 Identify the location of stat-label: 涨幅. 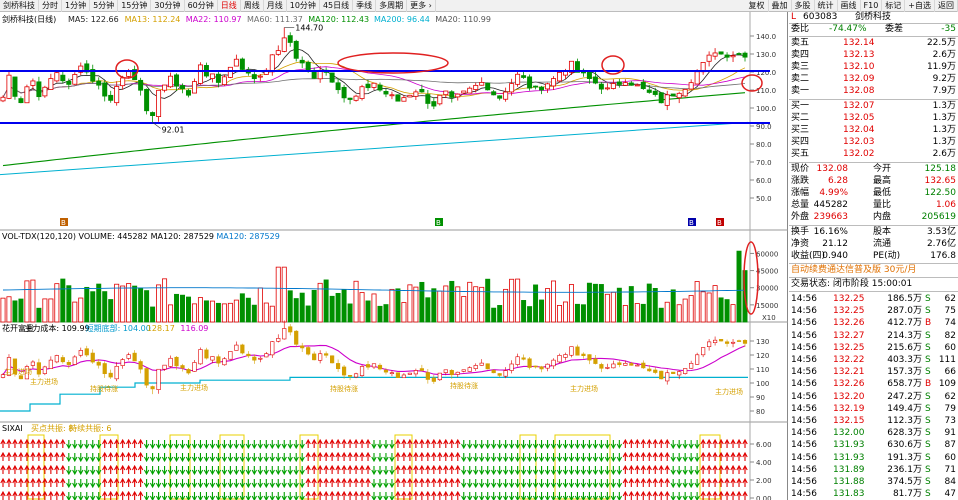
(800, 193).